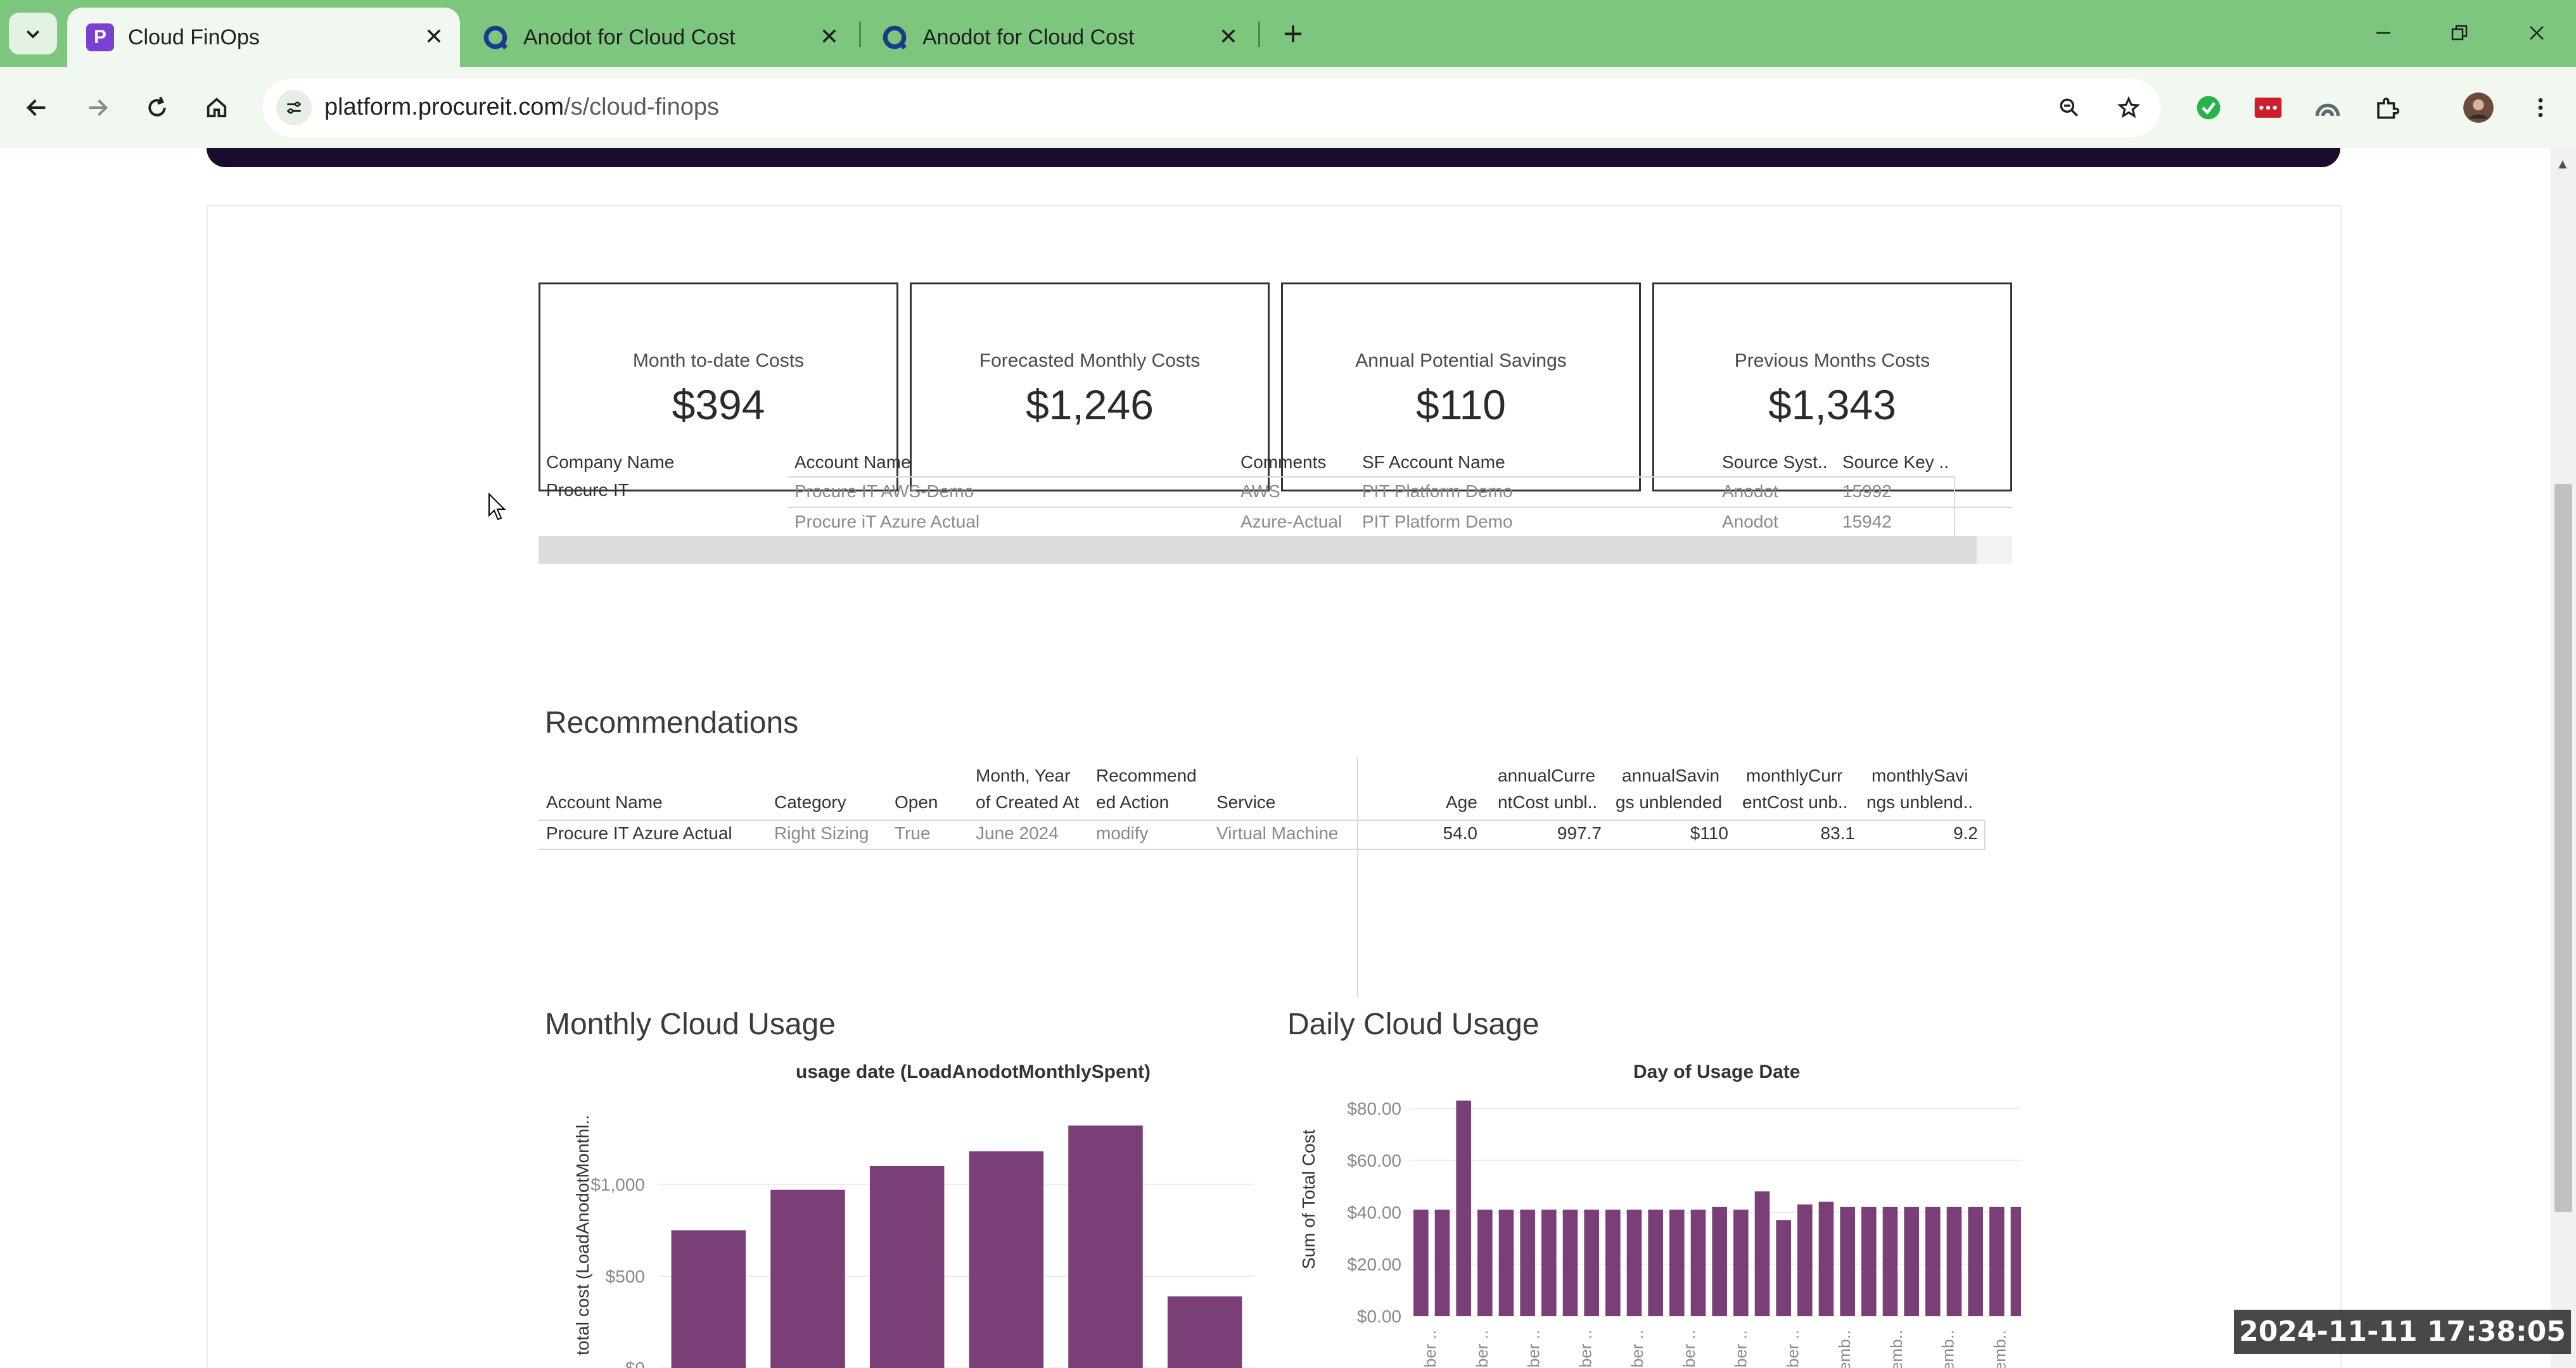 This screenshot has height=1368, width=2576. What do you see at coordinates (1123, 833) in the screenshot?
I see `action-cell: modify` at bounding box center [1123, 833].